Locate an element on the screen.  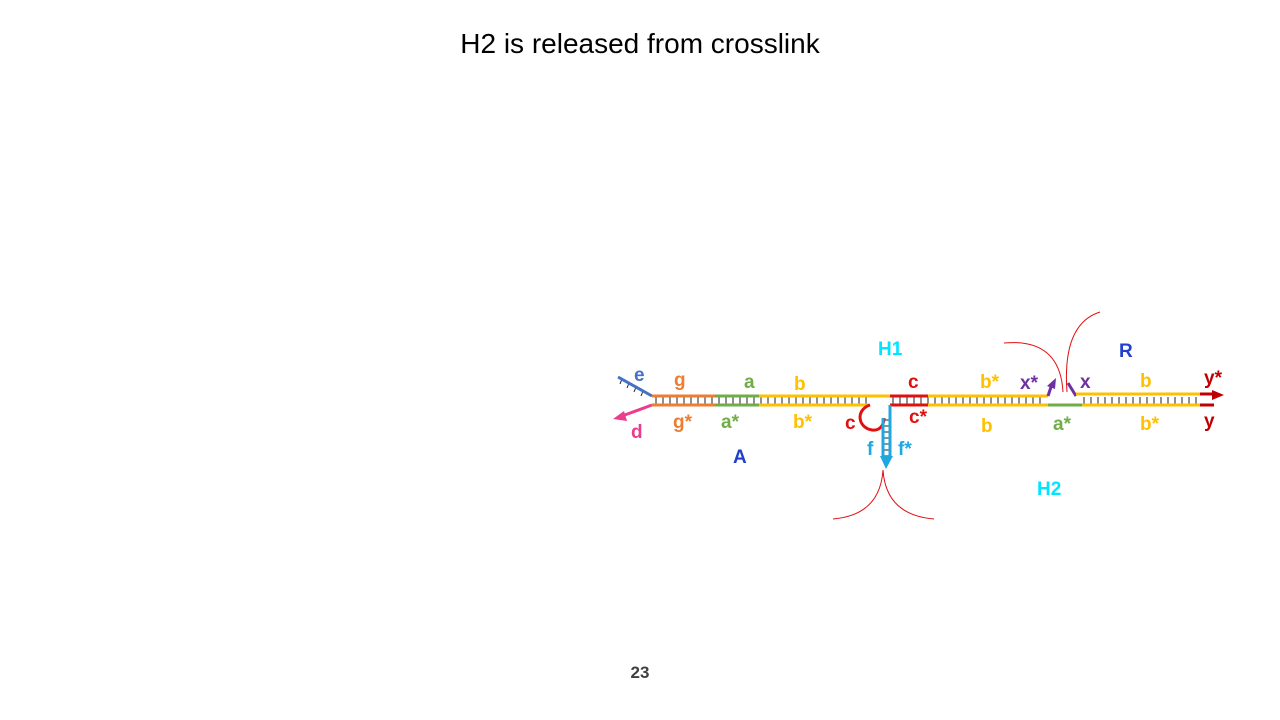
segment-c-loop is located at coordinates (872, 417).